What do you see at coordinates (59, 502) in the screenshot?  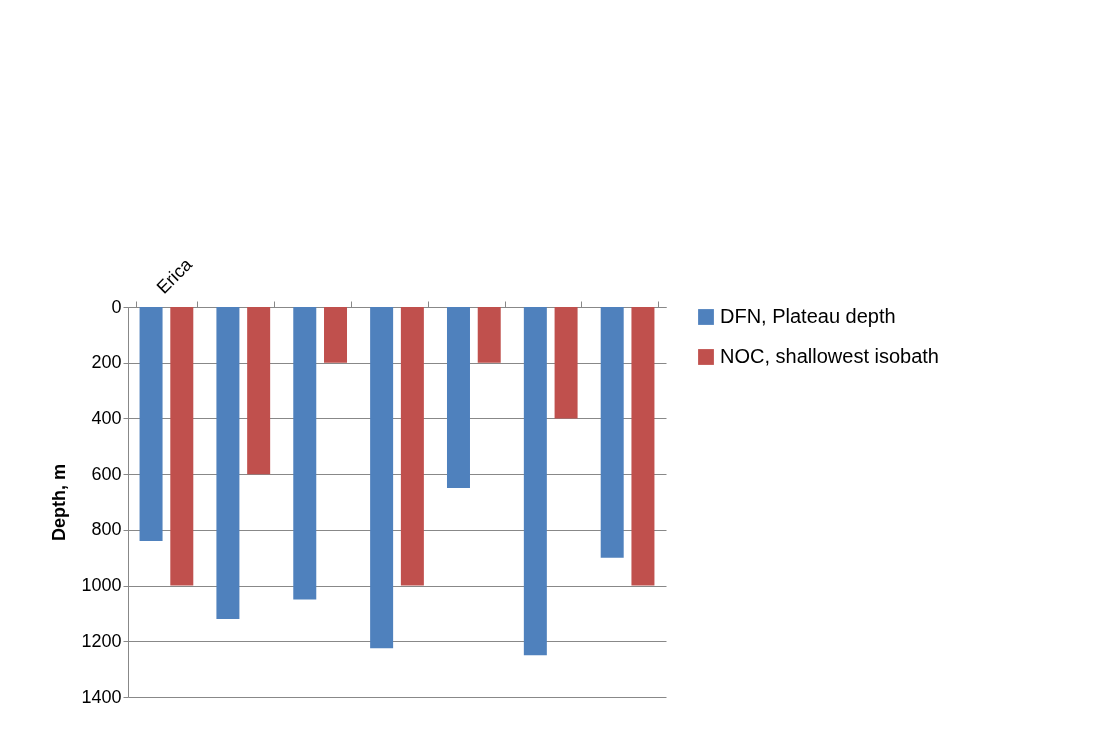 I see `y-axis-title: Depth, m` at bounding box center [59, 502].